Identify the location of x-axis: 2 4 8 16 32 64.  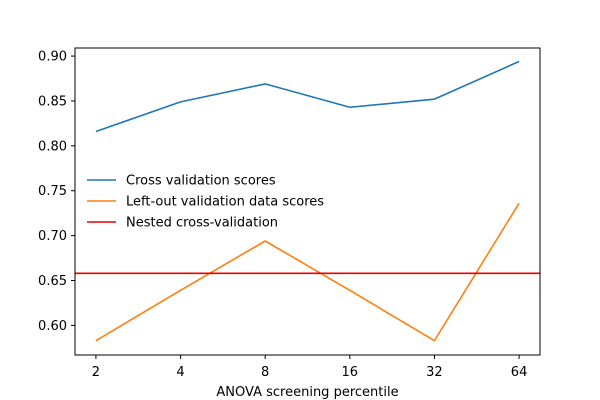
(310, 367).